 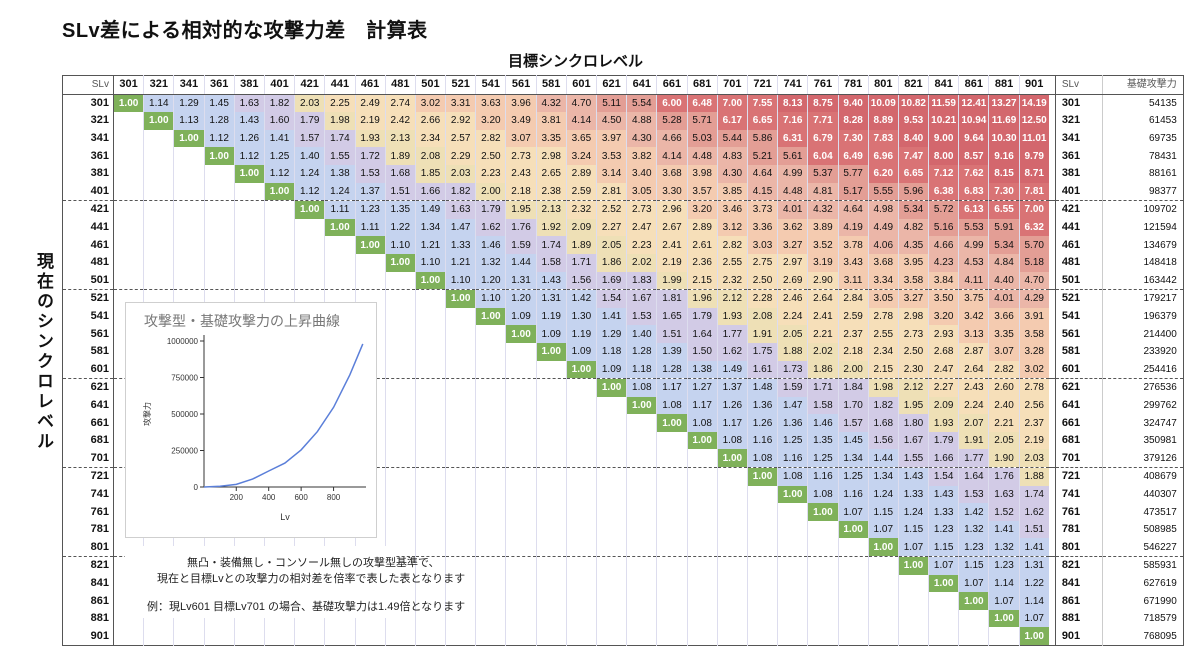 I want to click on multiplier-cell: 9.79, so click(x=1033, y=156).